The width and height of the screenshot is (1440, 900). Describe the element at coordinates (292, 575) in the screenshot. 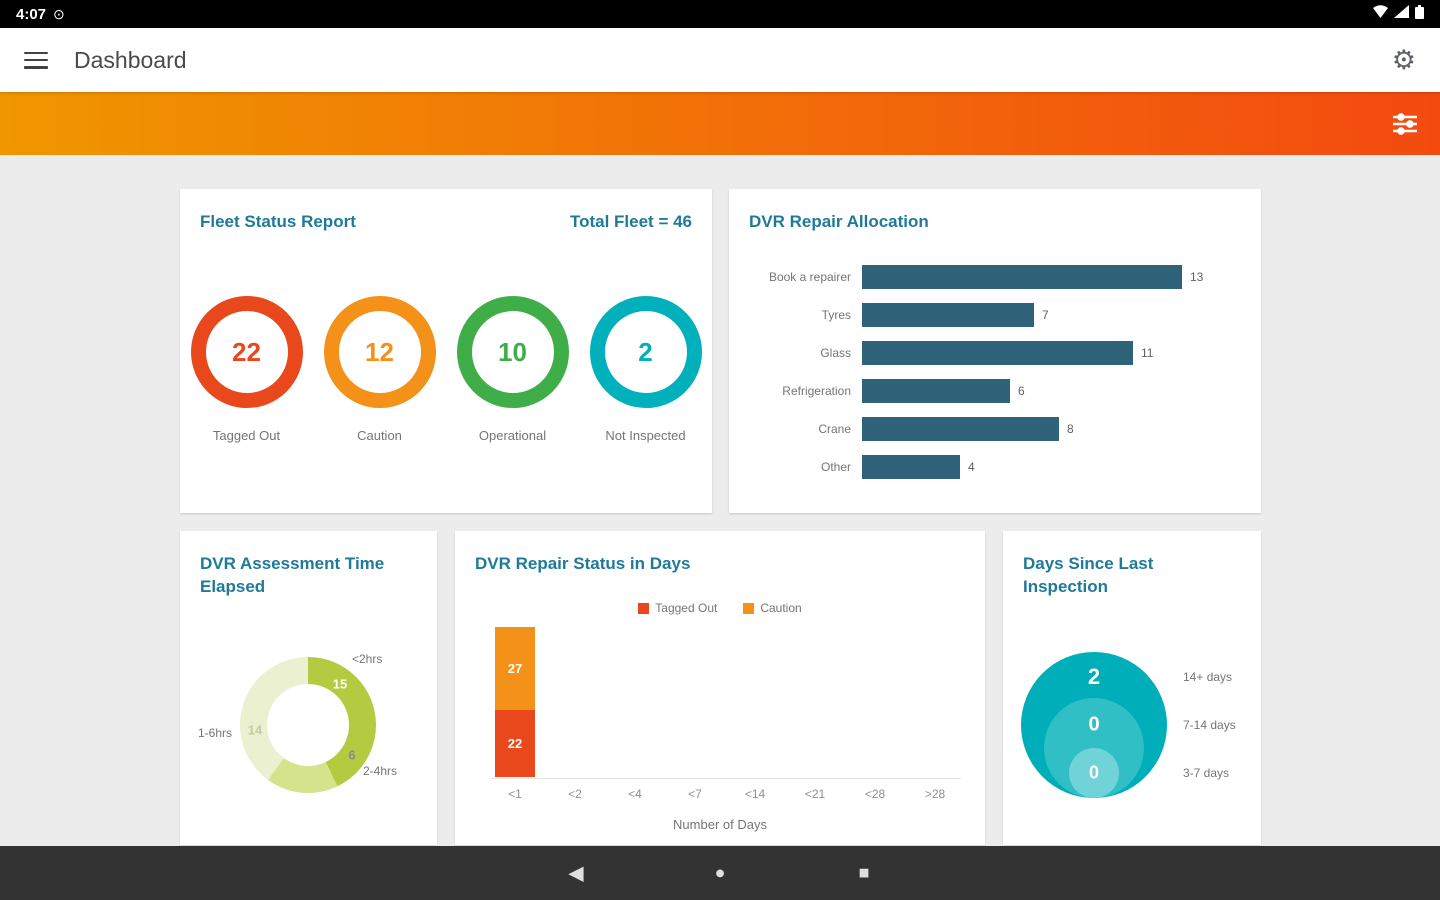

I see `card-title: DVR Assessment Time Elapsed` at that location.